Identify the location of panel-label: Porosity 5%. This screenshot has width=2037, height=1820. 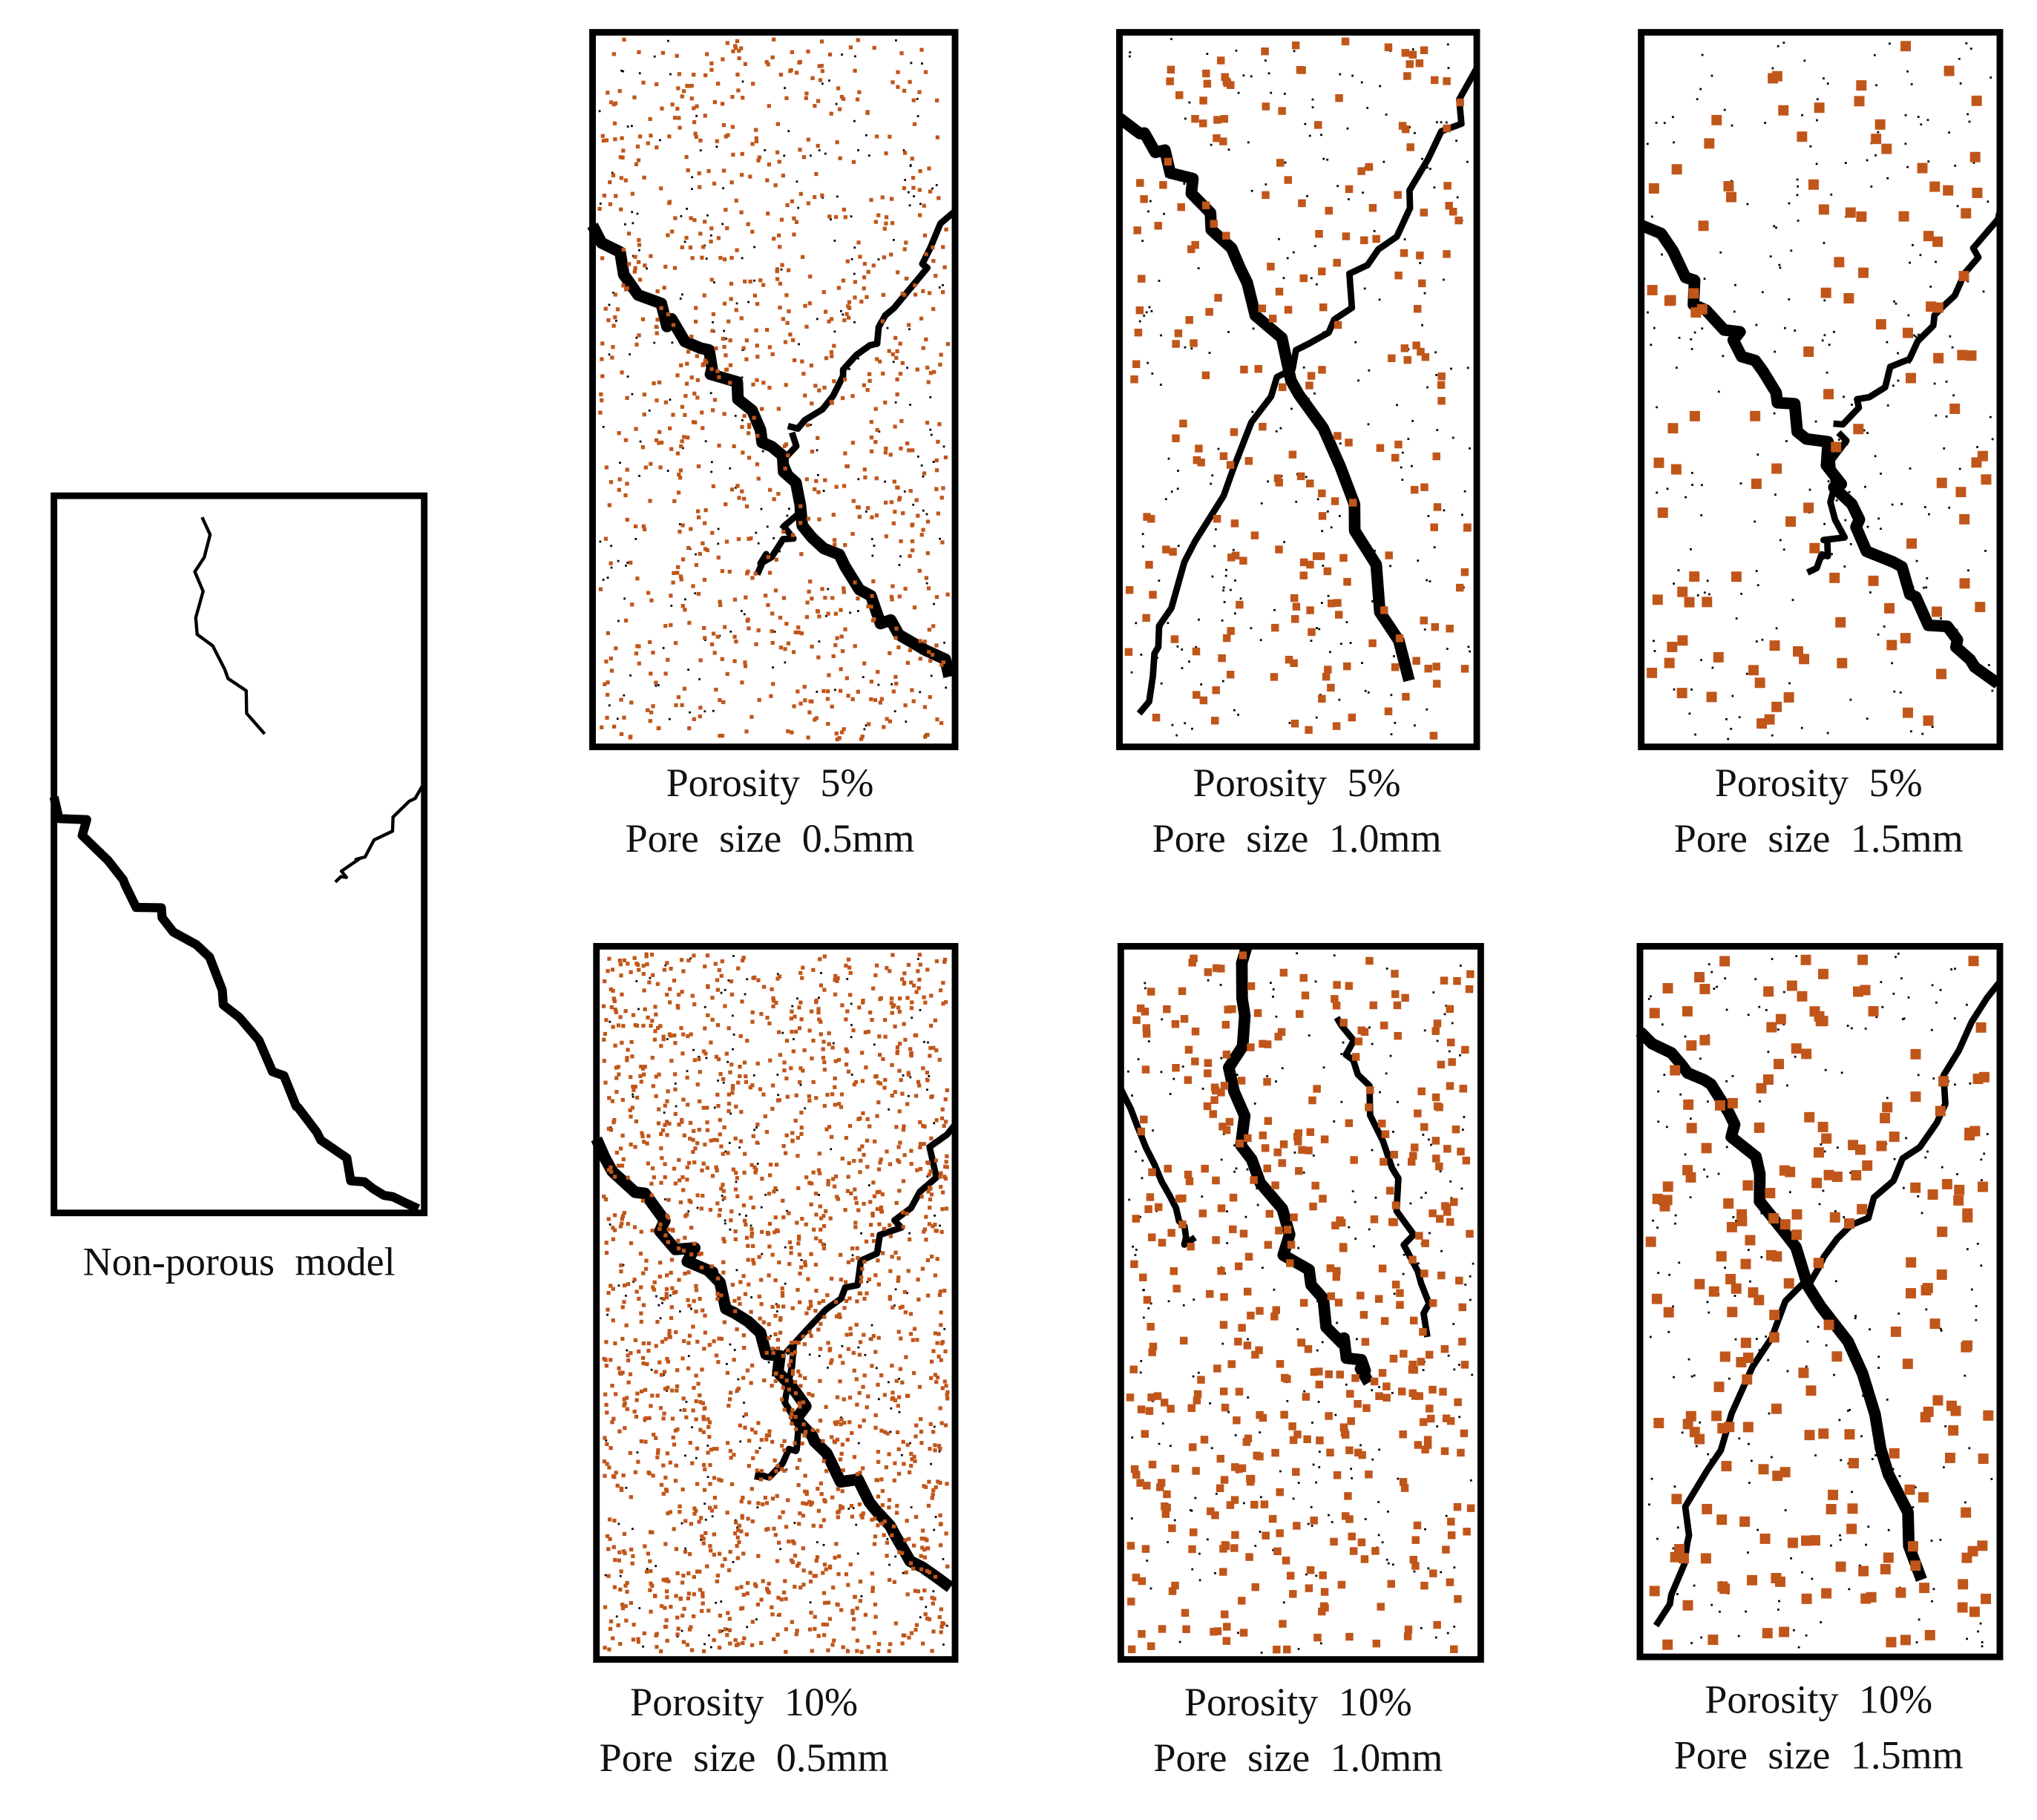
(770, 783).